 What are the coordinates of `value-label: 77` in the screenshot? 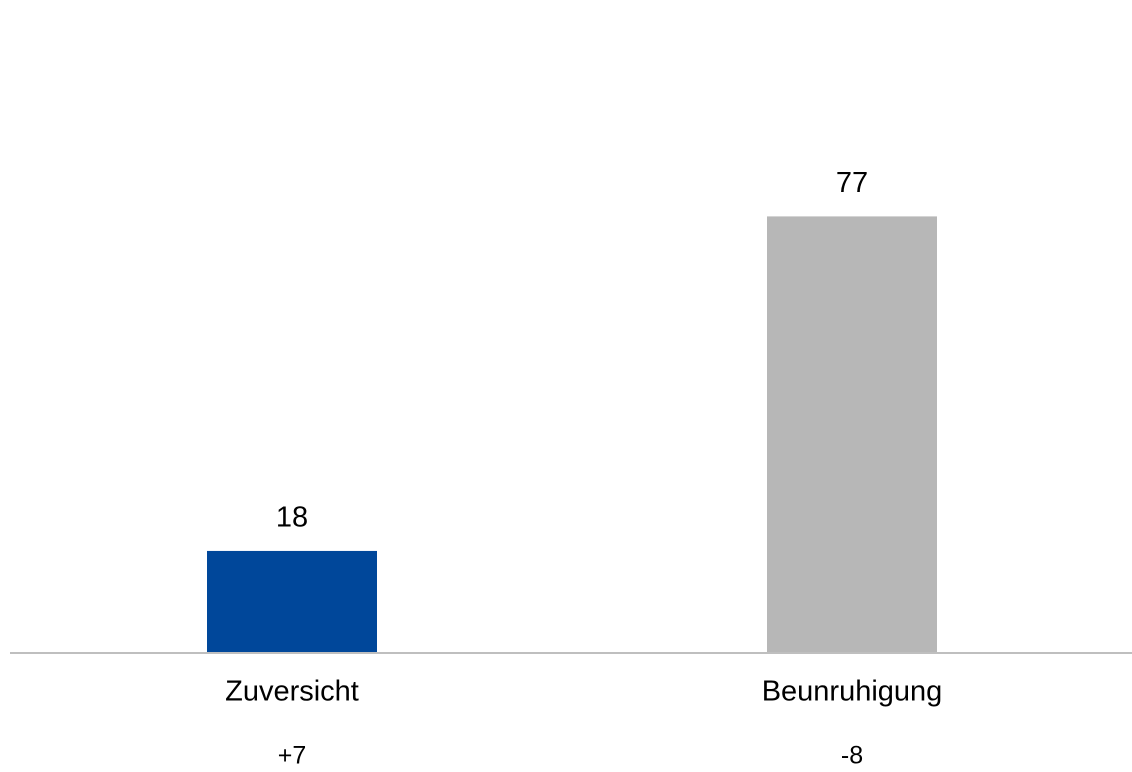 It's located at (852, 183).